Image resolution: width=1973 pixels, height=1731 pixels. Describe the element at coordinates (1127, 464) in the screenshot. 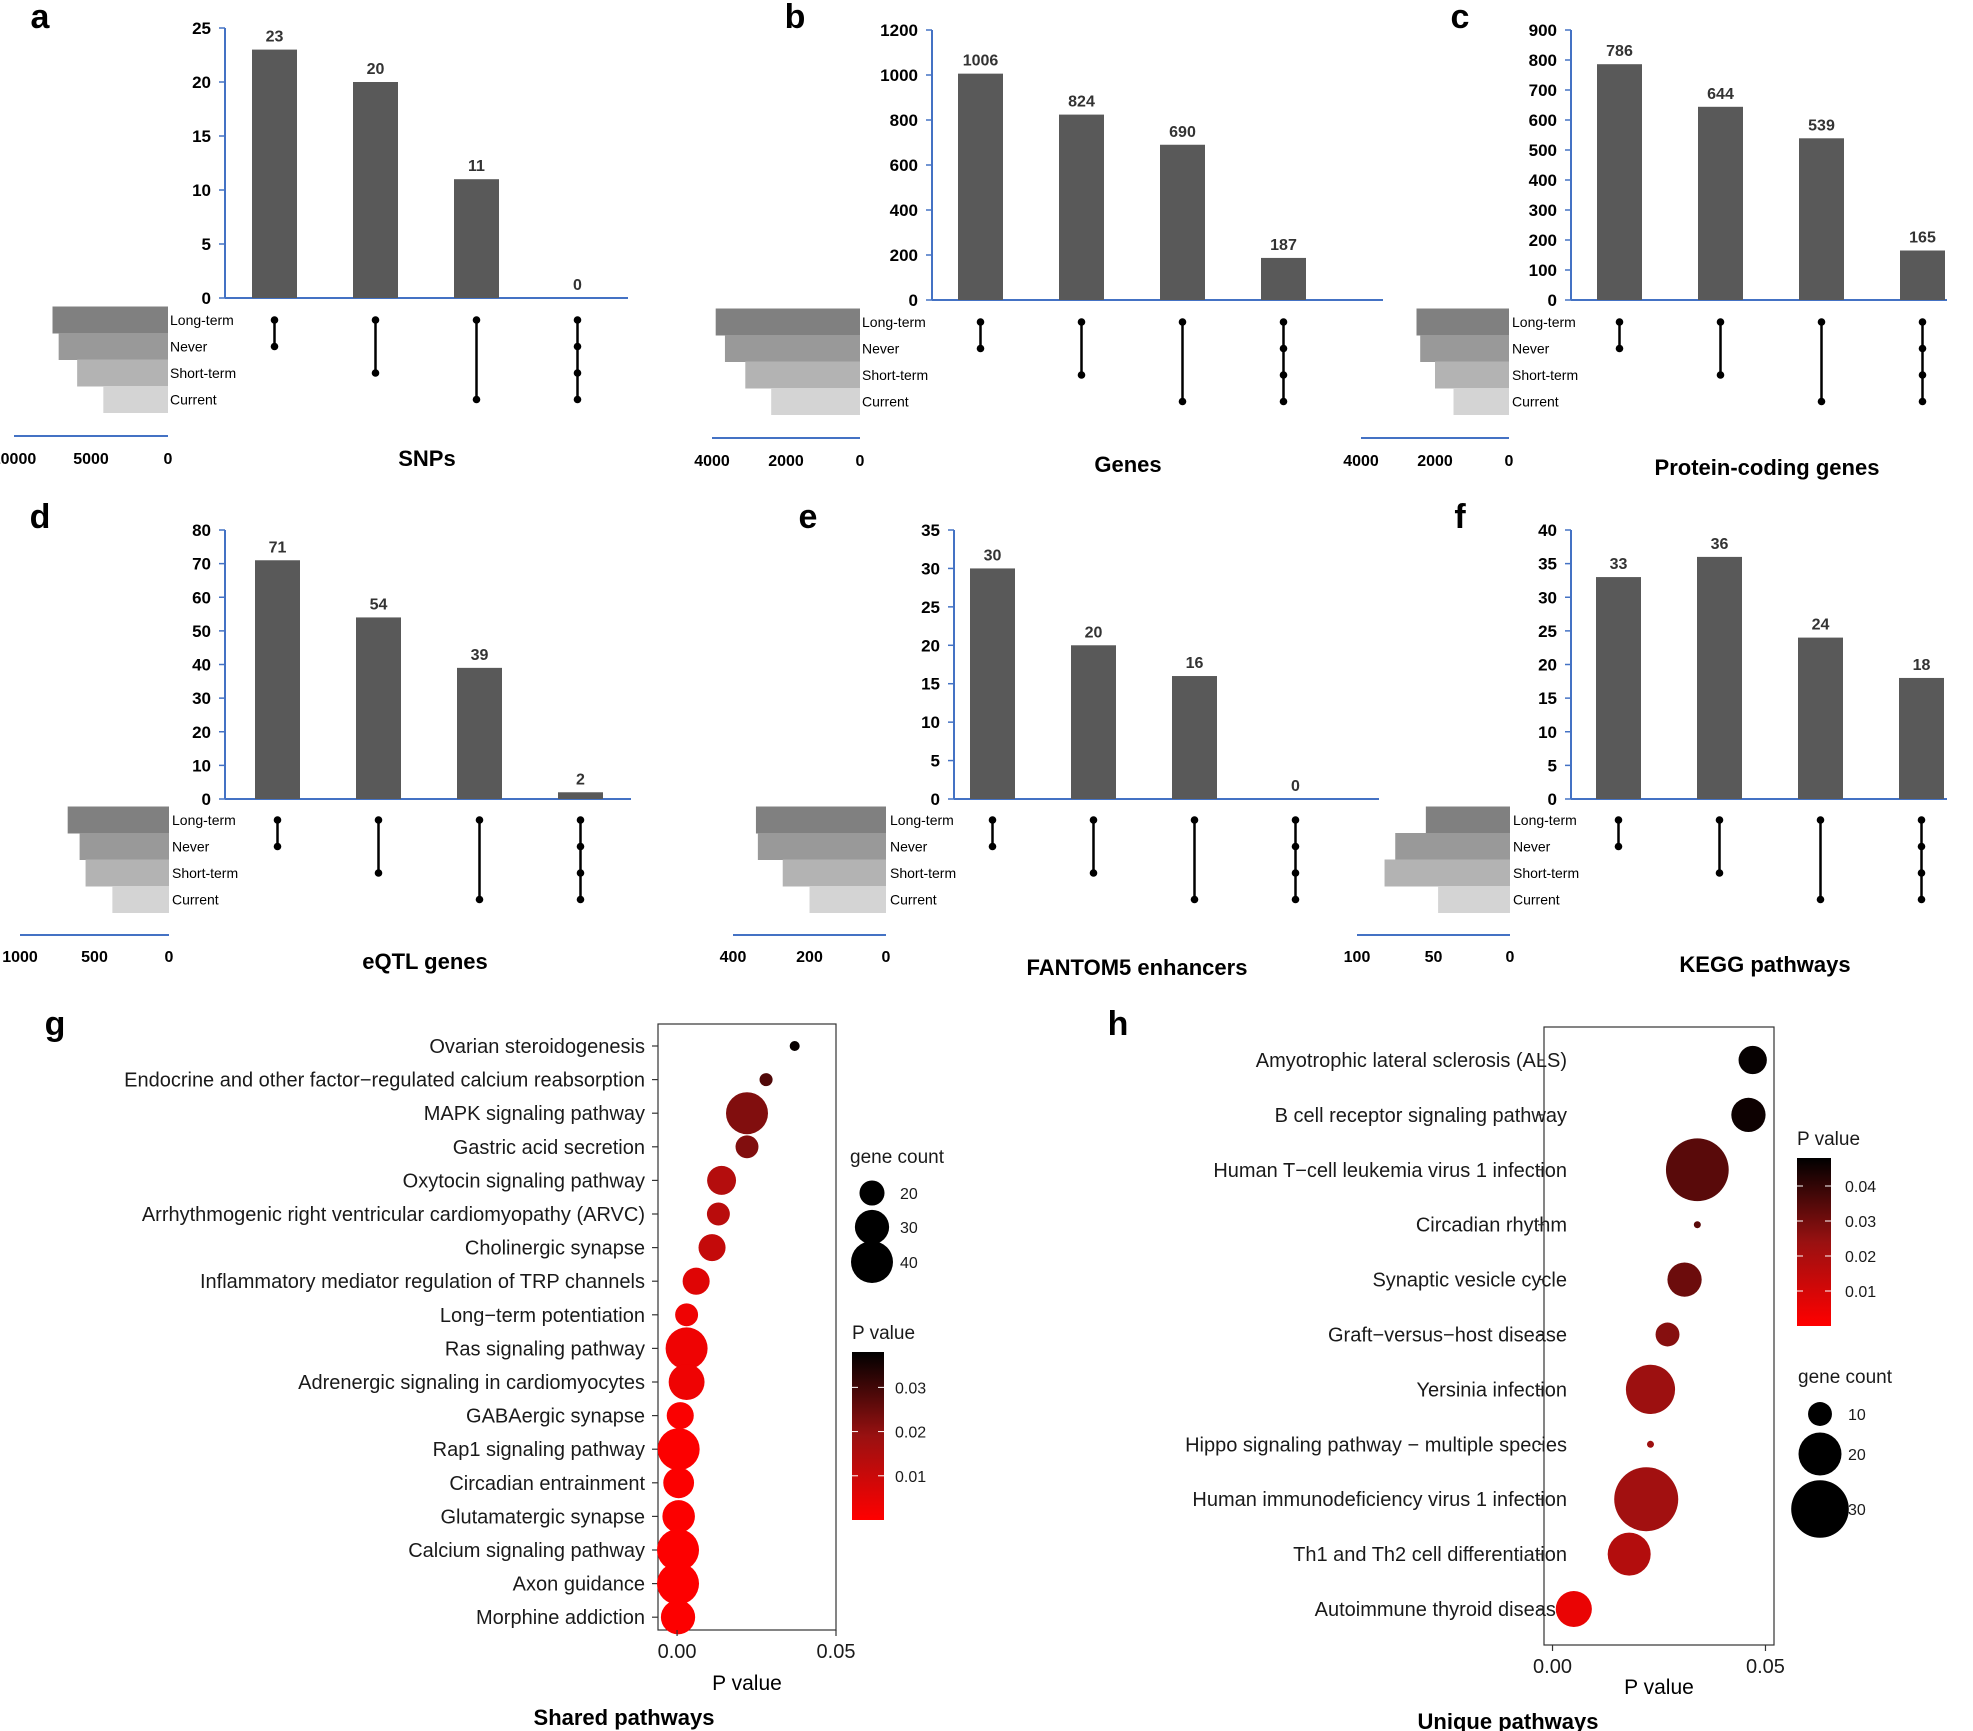

I see `panel-title: Genes` at that location.